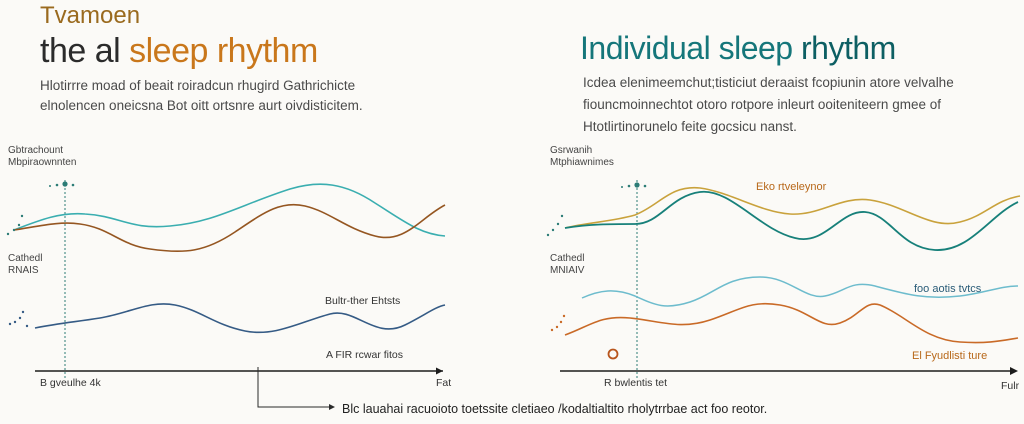 This screenshot has width=1024, height=424. Describe the element at coordinates (62, 184) in the screenshot. I see `left-marker-icon` at that location.